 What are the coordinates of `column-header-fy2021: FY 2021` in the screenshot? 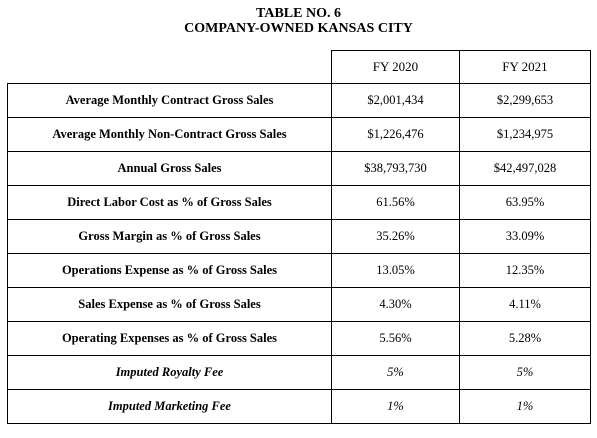 It's located at (525, 67).